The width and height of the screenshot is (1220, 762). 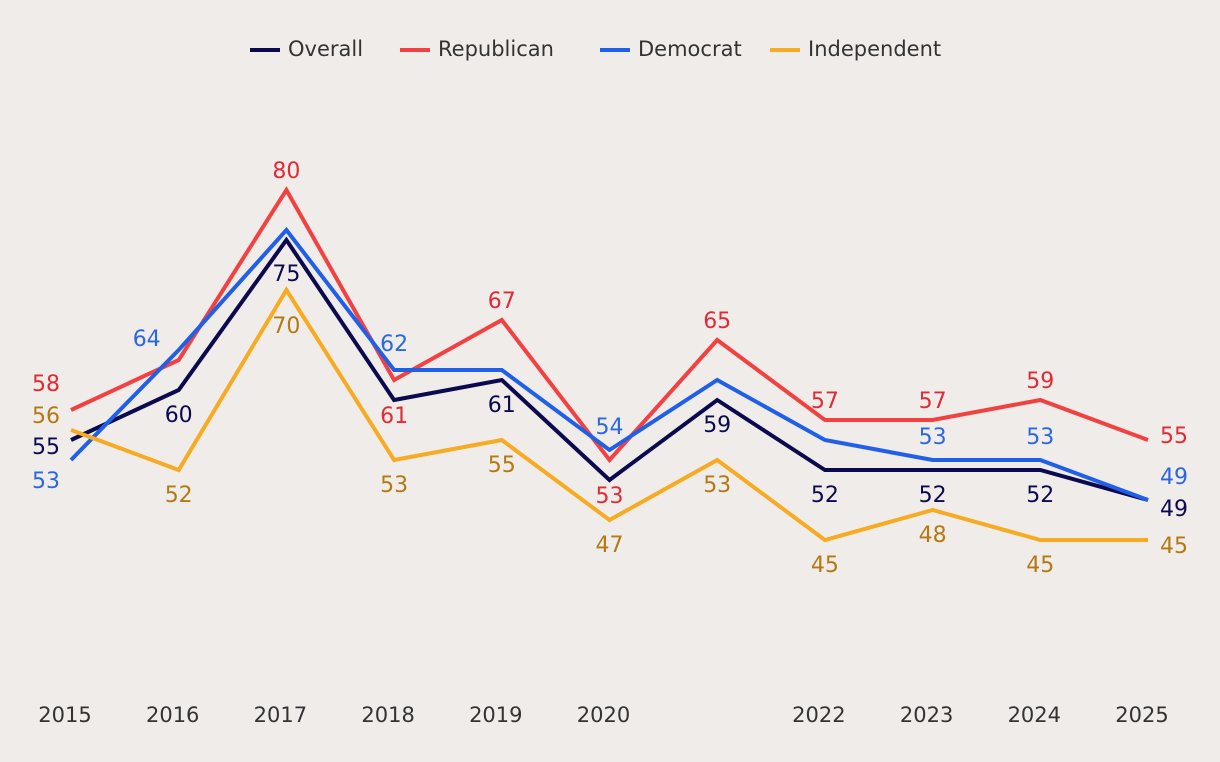 I want to click on x-tick-label: 2020, so click(x=603, y=715).